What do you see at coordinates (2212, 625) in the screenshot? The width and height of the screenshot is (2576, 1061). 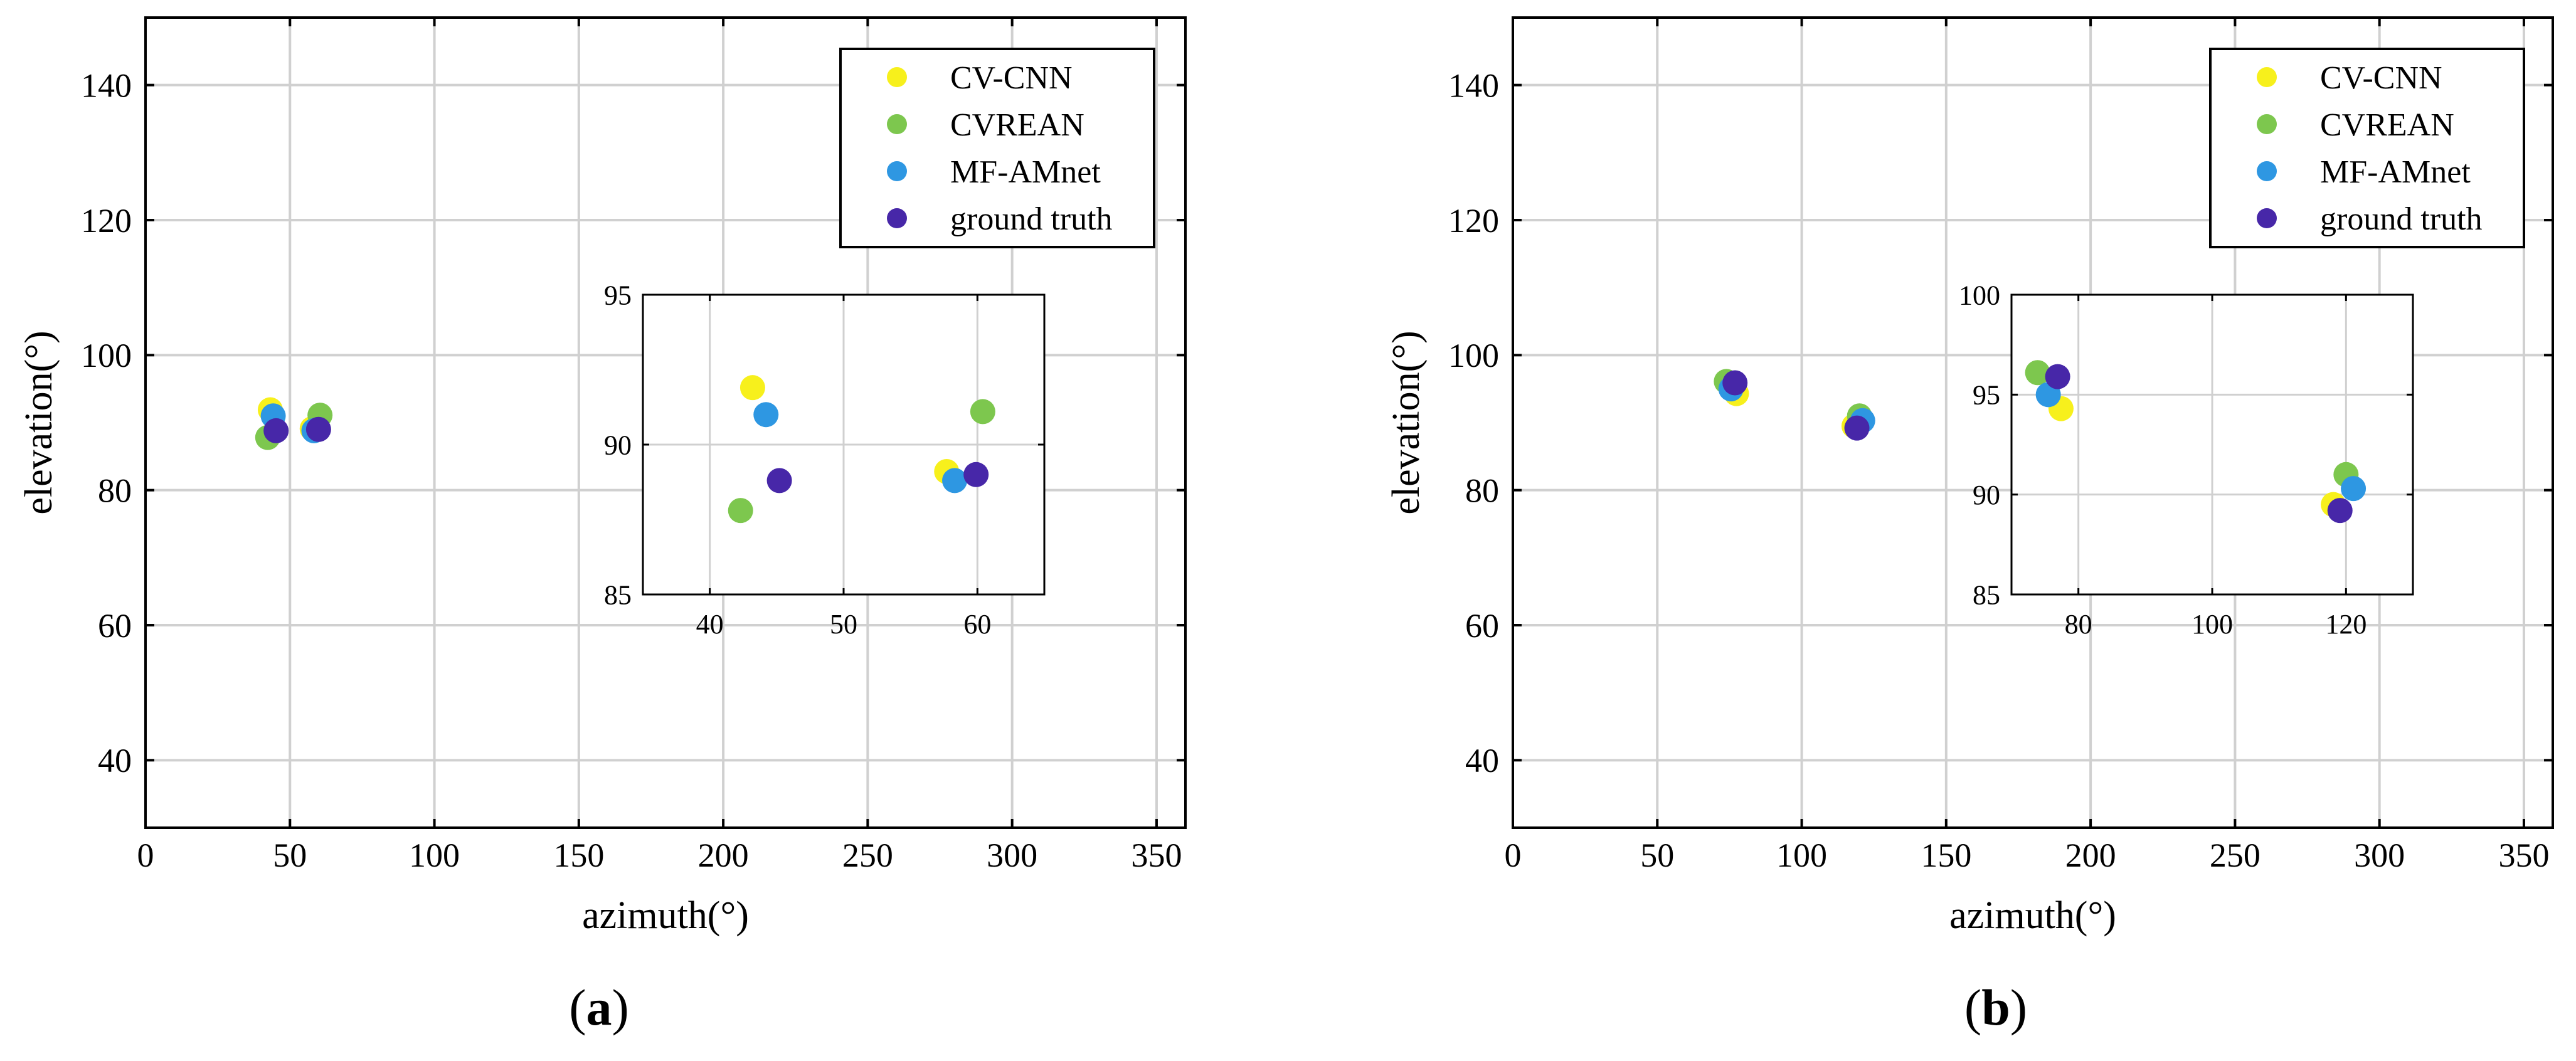 I see `inset-x-tick-label: 100` at bounding box center [2212, 625].